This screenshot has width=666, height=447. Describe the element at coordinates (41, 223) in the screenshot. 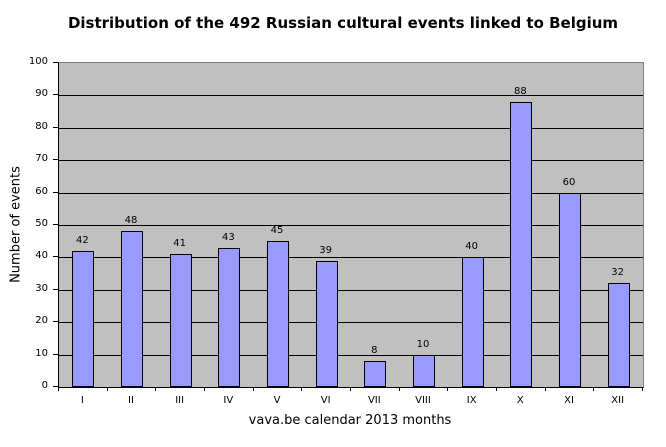

I see `y-tick-label: 50` at that location.